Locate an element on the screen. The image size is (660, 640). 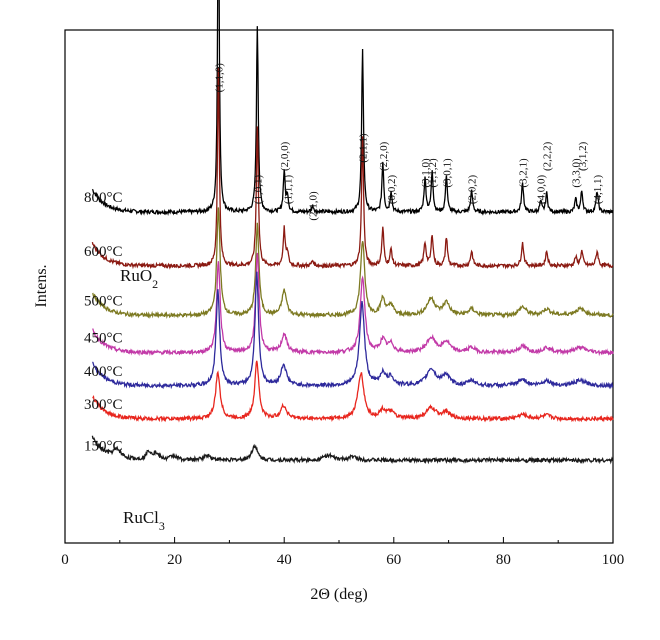
x-tick-label: 60 is located at coordinates (393, 560).